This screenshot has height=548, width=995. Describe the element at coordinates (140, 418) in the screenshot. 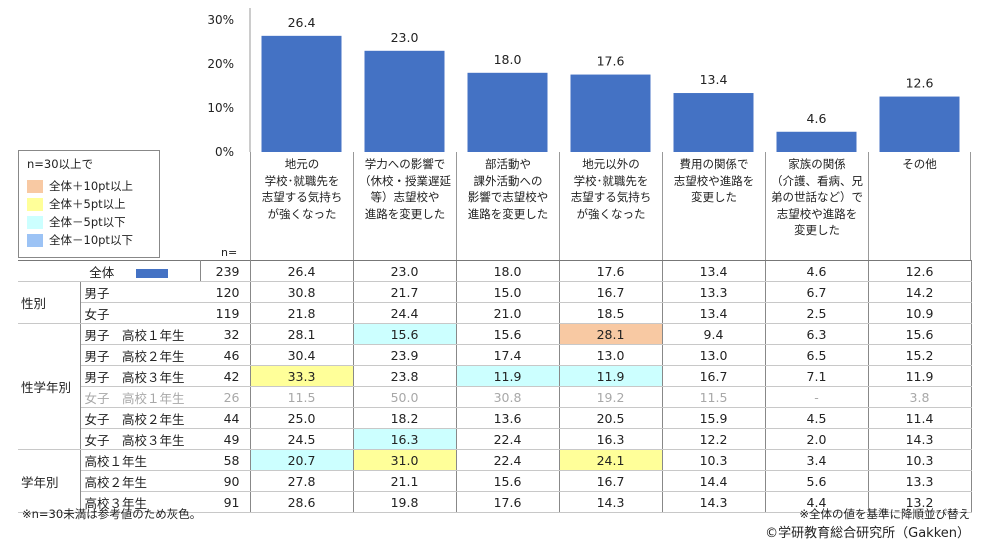

I see `row-label: 女子 高校２年生` at that location.